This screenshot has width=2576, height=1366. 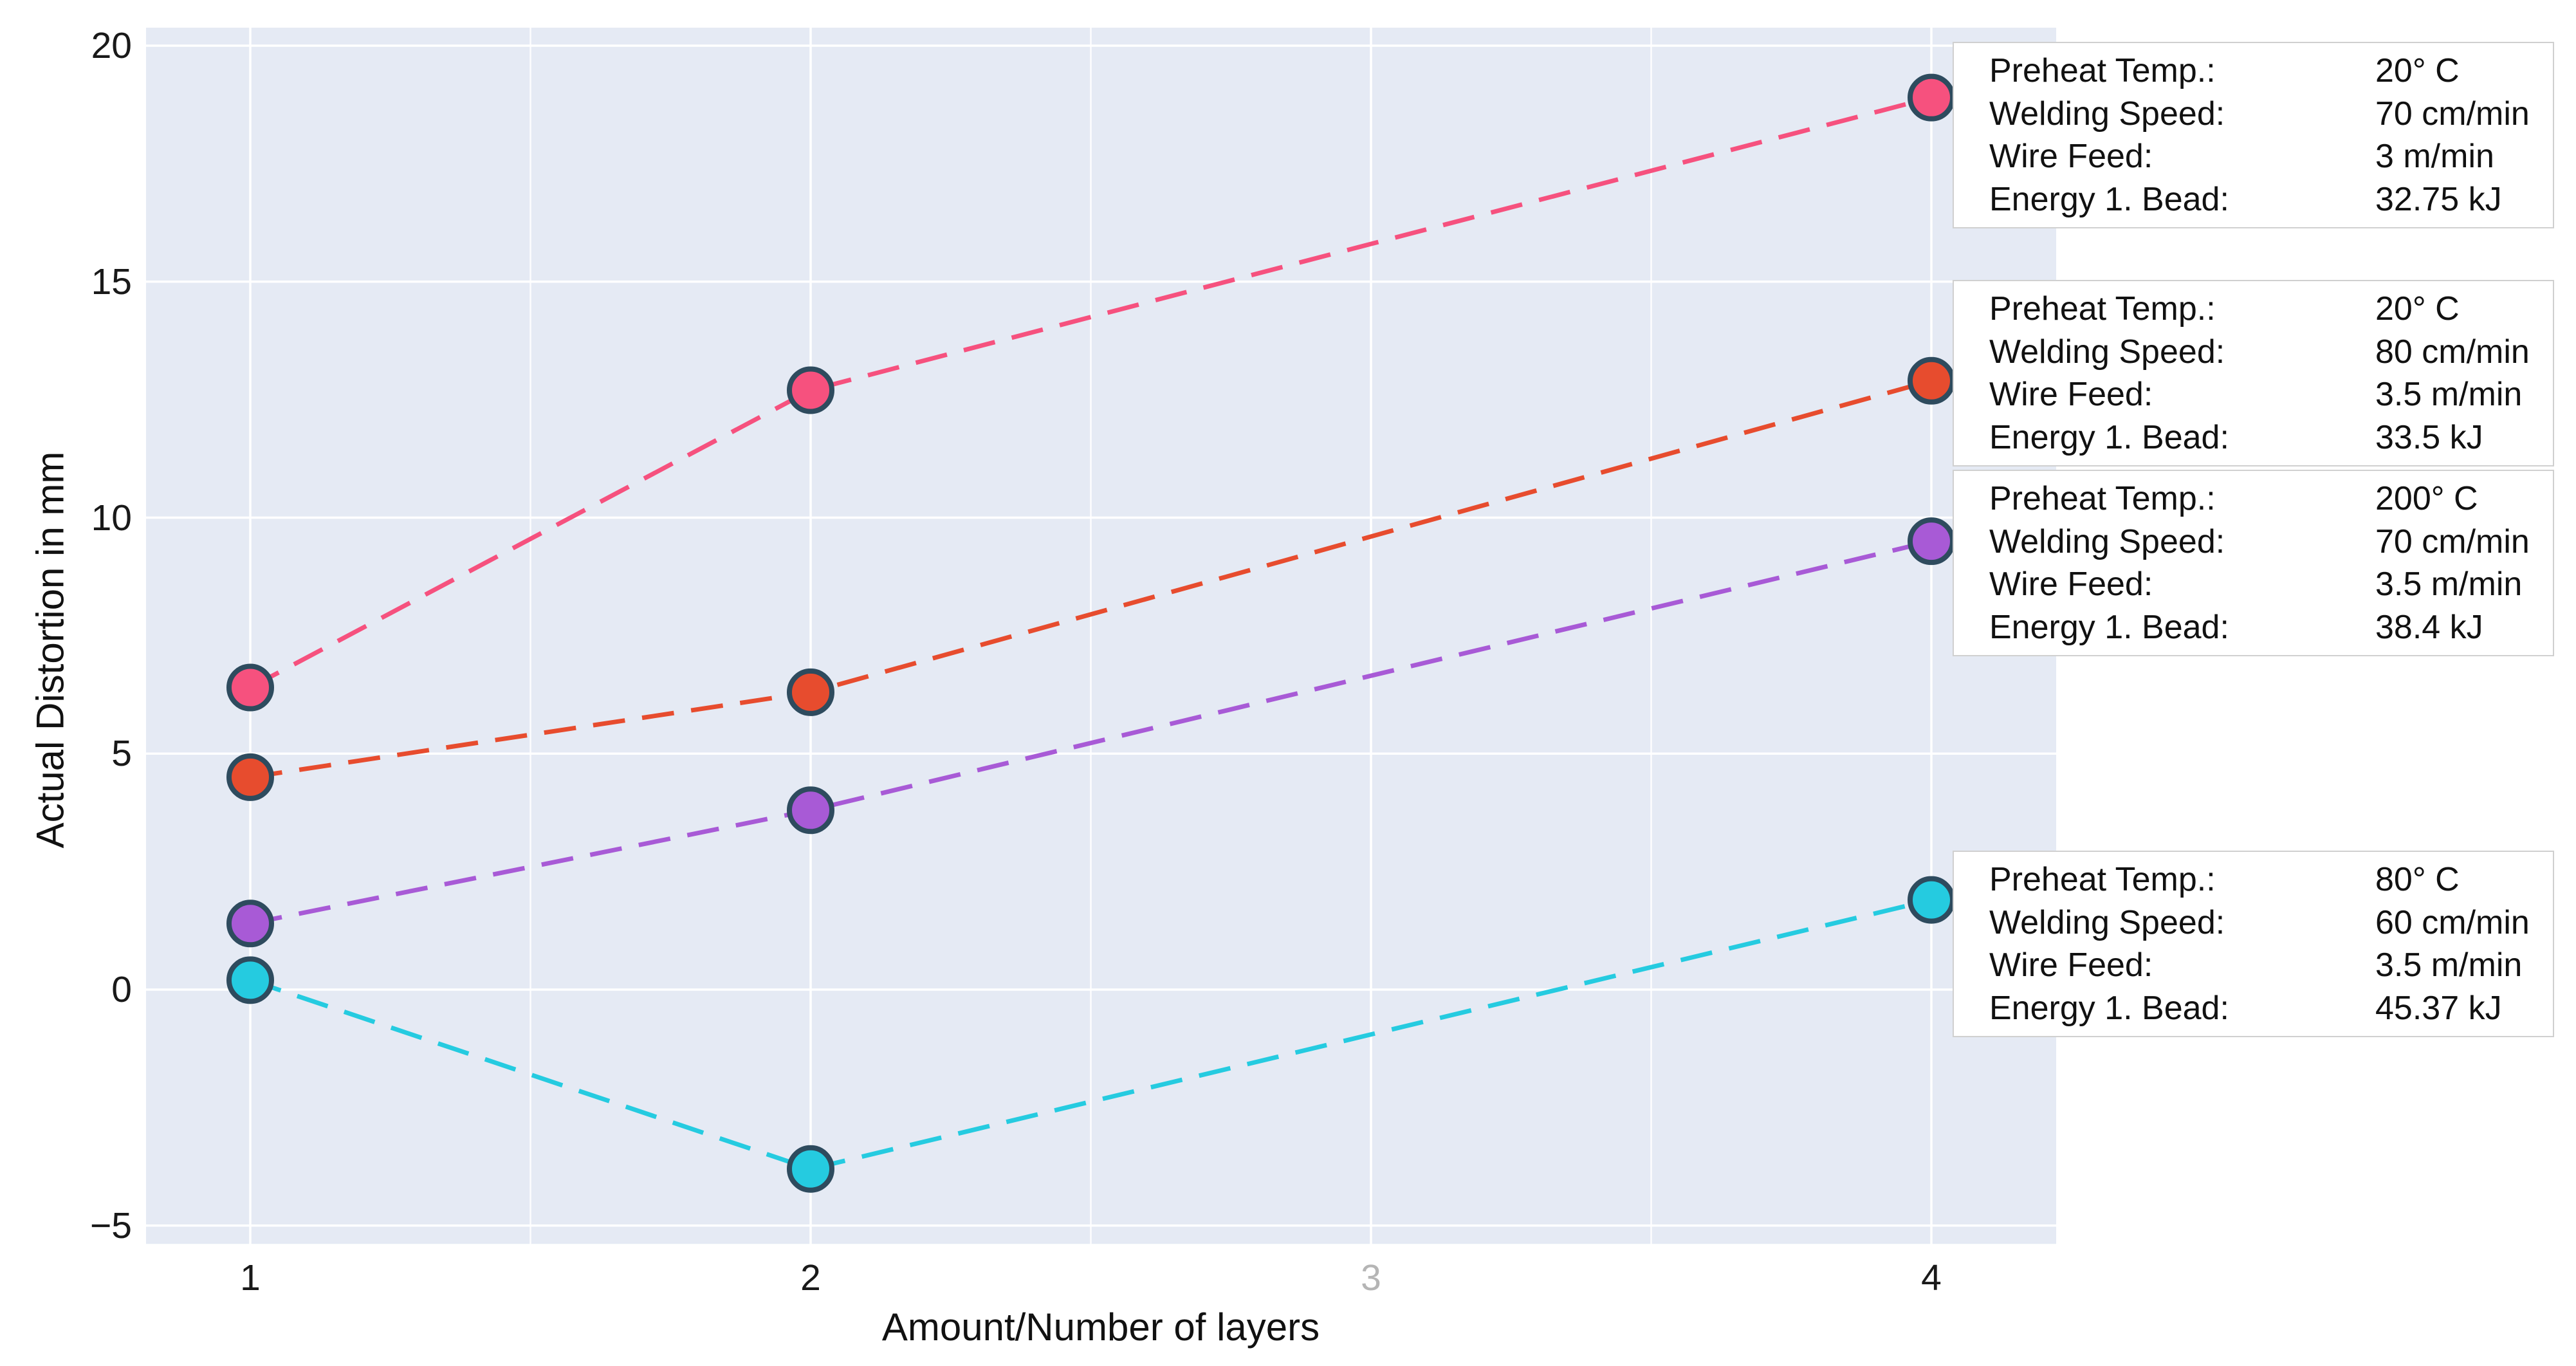 What do you see at coordinates (250, 1277) in the screenshot?
I see `x-tick-label: 1` at bounding box center [250, 1277].